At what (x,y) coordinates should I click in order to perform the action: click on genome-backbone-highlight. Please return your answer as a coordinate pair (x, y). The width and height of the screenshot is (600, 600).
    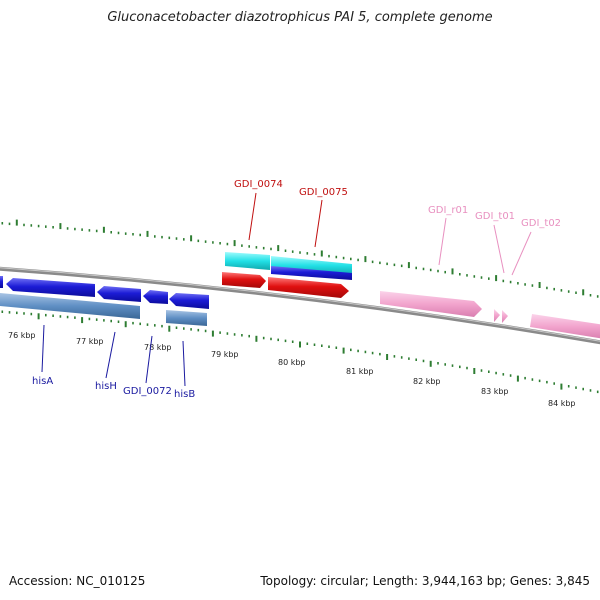
    Looking at the image, I should click on (300, 304).